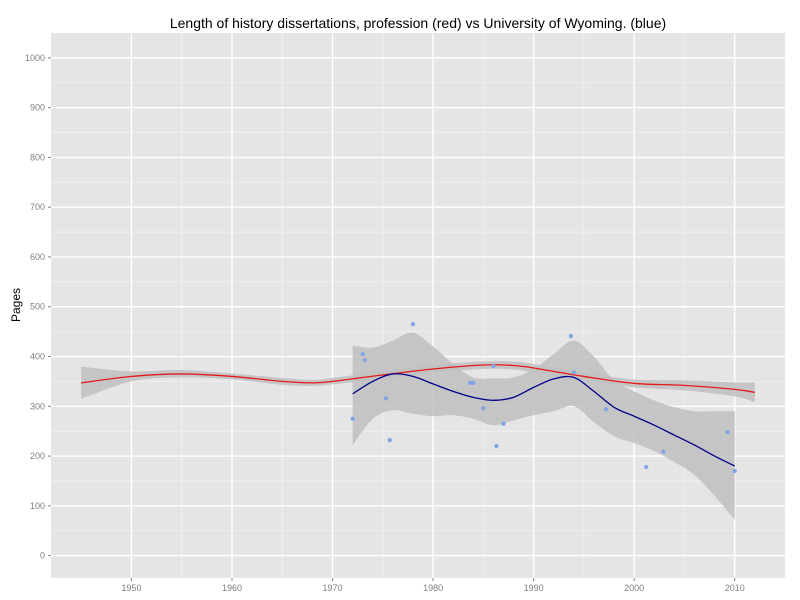  I want to click on x-tick-label: 1950, so click(131, 588).